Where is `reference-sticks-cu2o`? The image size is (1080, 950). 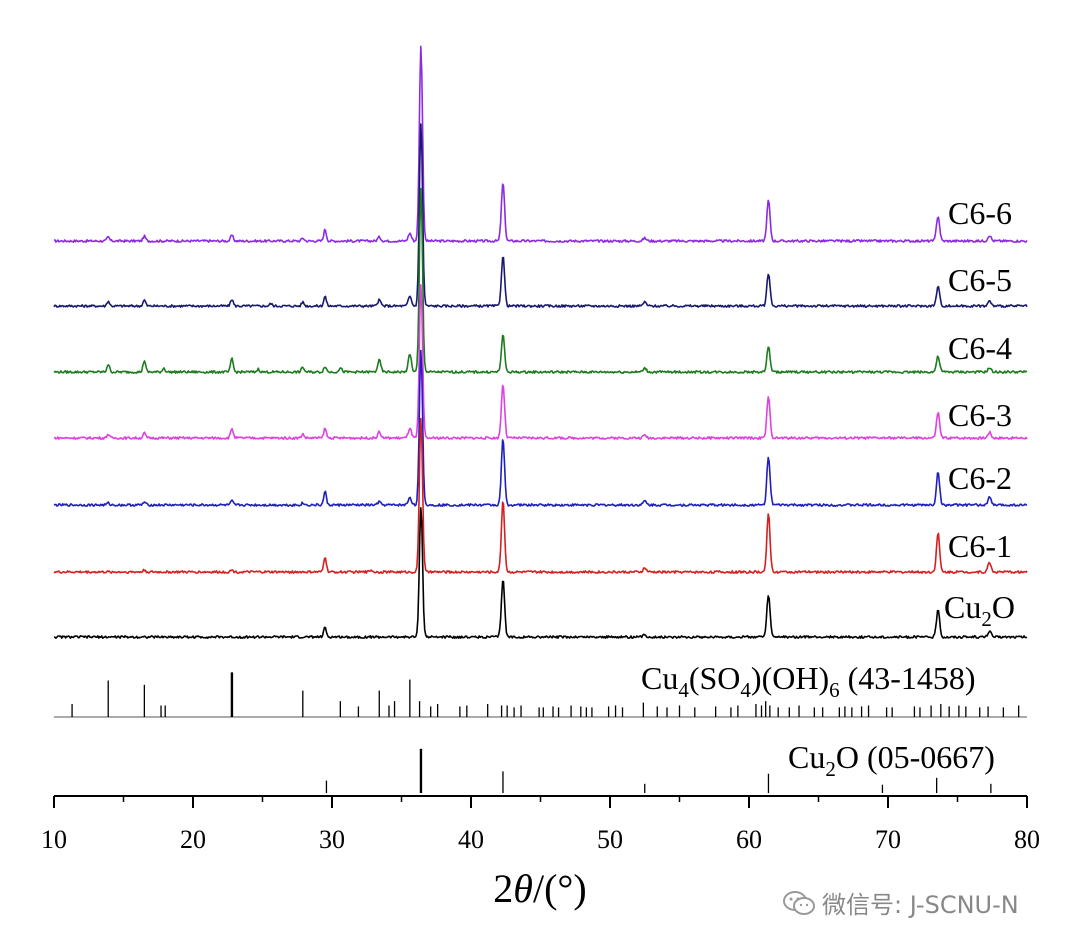 reference-sticks-cu2o is located at coordinates (658, 770).